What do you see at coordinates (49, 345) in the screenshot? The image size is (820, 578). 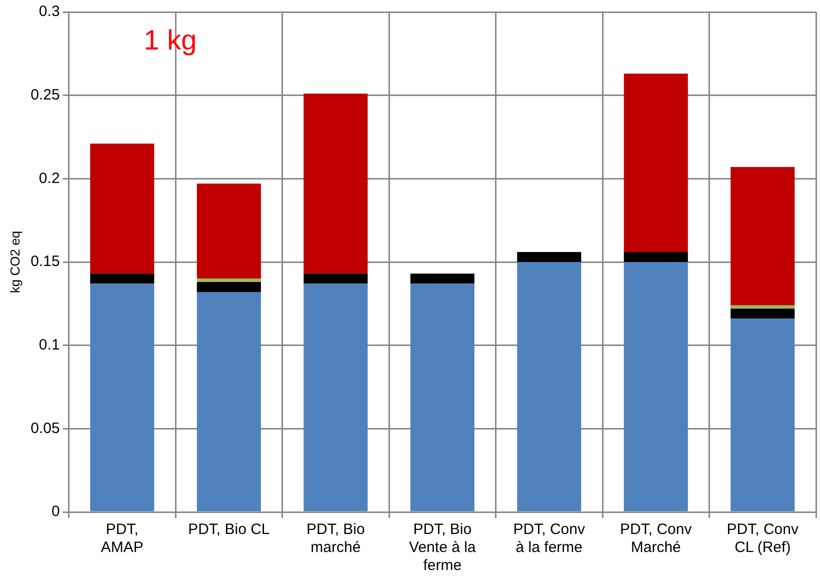 I see `y-tick-label: 0.1` at bounding box center [49, 345].